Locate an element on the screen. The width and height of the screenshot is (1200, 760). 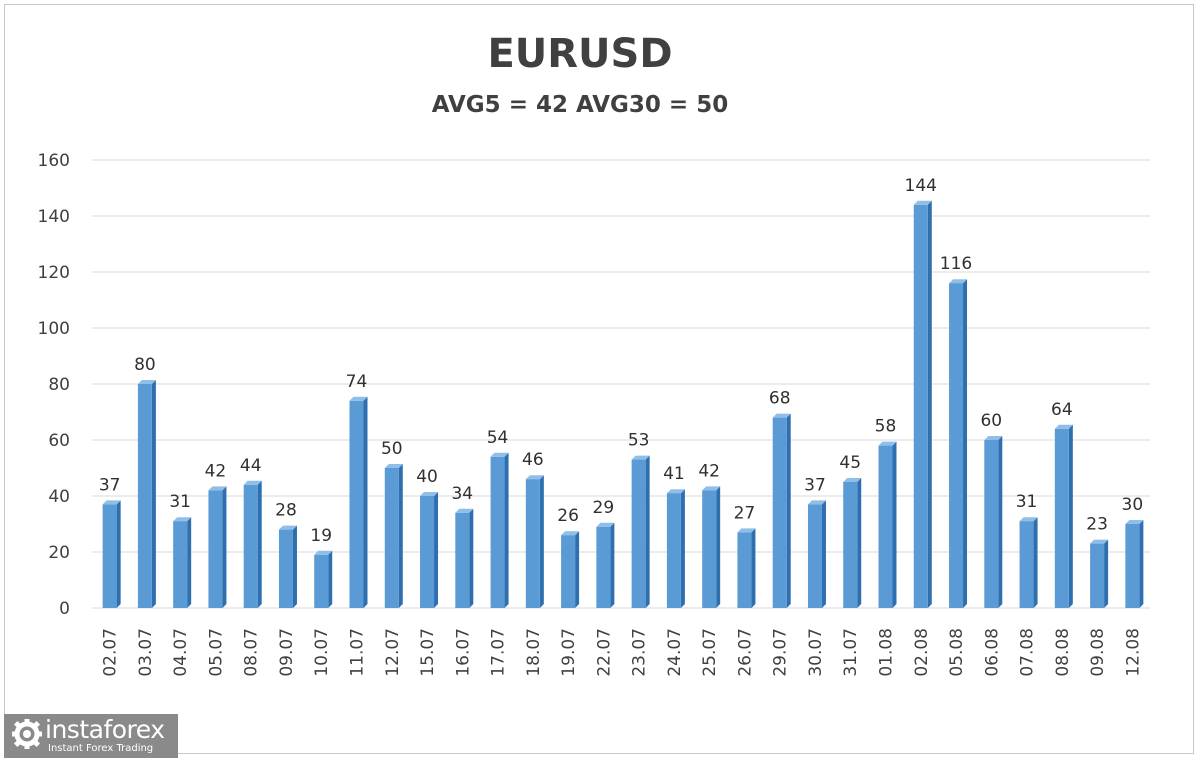
x-tick-label: 02.08 is located at coordinates (922, 652).